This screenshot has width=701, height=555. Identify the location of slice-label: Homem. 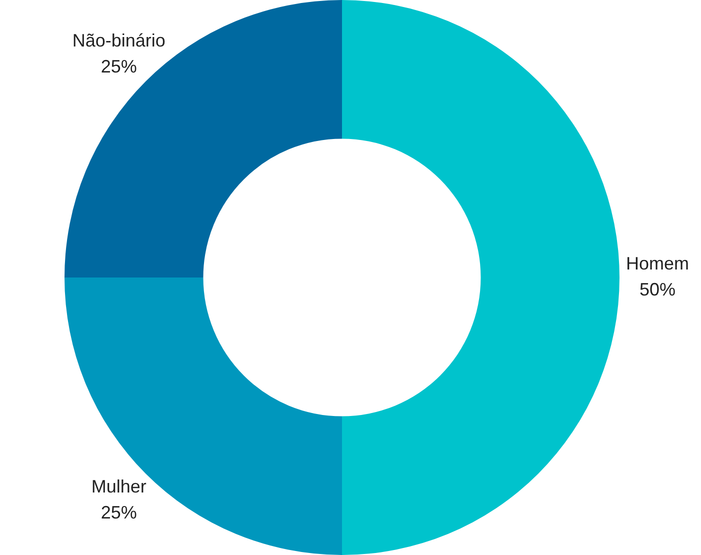
(658, 263).